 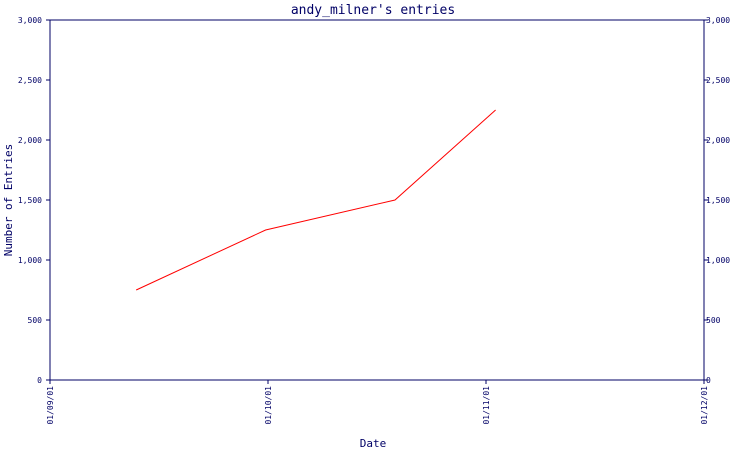 I want to click on y-tick-label-left: 2,500, so click(x=30, y=80).